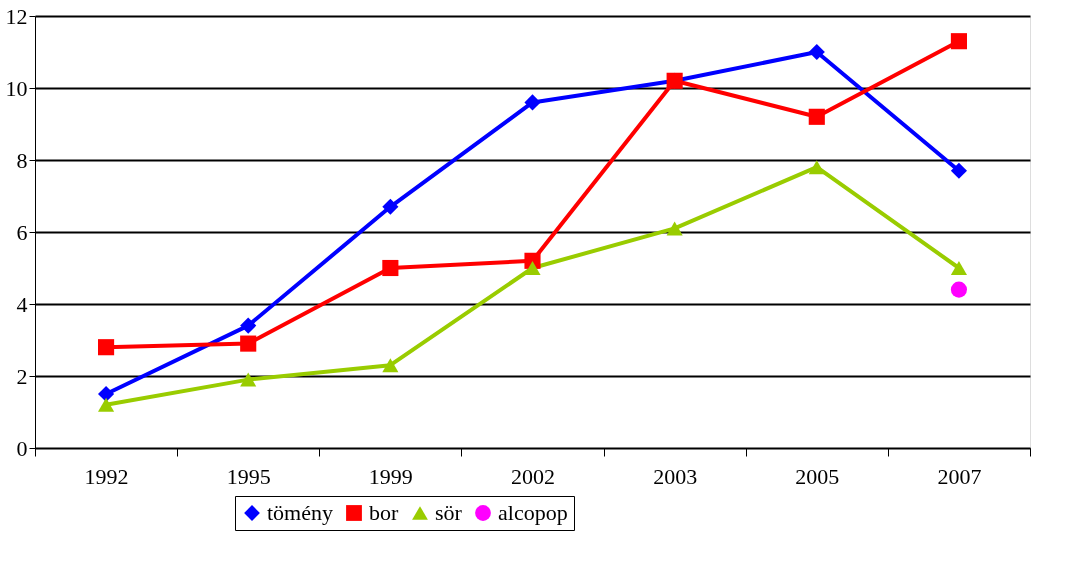 This screenshot has height=576, width=1070. I want to click on y-tick-label: 12, so click(16, 16).